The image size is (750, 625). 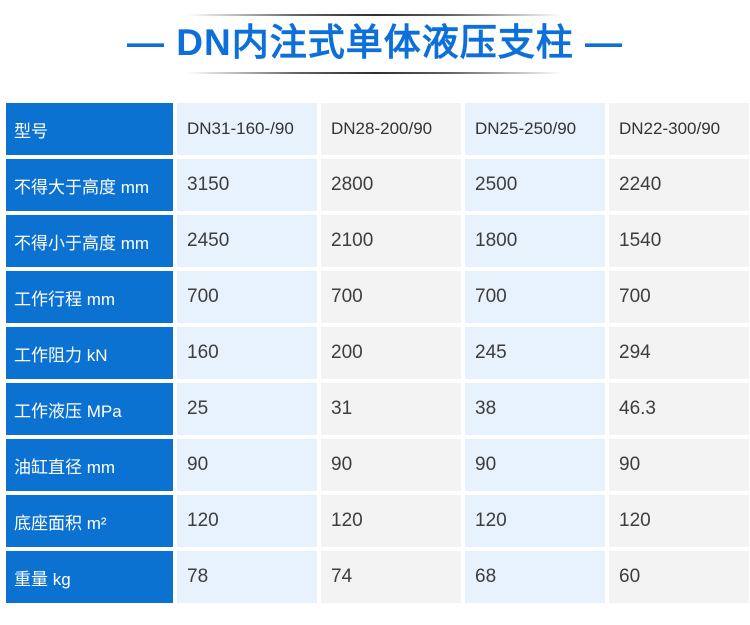 What do you see at coordinates (247, 297) in the screenshot?
I see `value-cell-col1: 700` at bounding box center [247, 297].